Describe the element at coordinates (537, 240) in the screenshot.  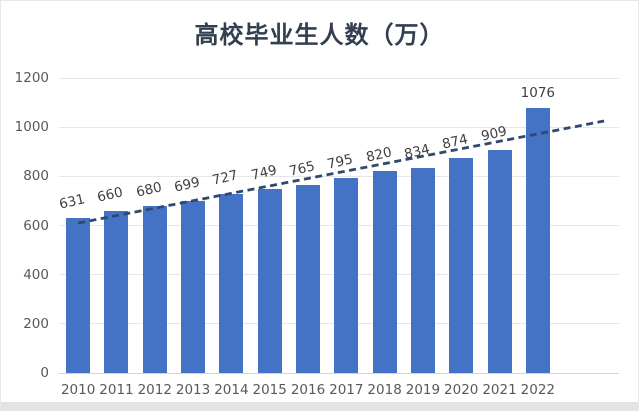
I see `bar-2022` at that location.